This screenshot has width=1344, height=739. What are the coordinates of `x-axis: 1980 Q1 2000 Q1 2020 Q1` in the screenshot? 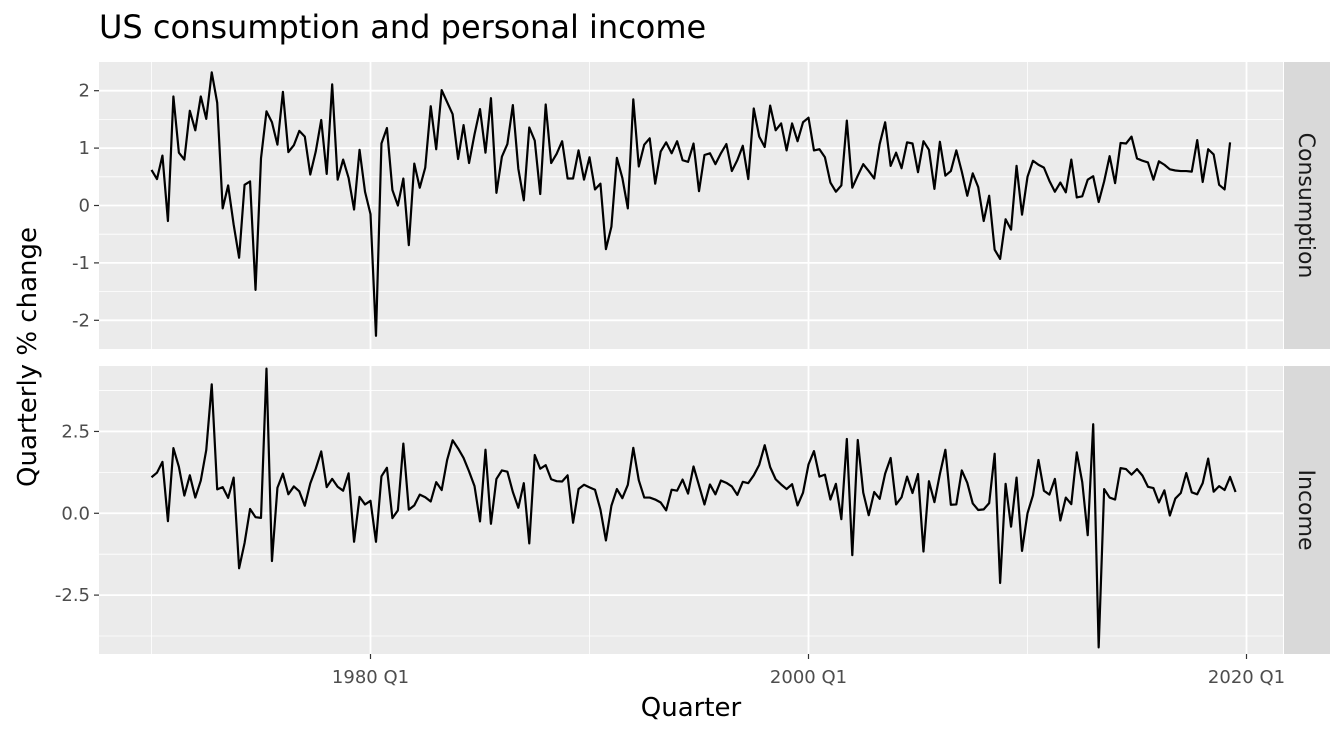 It's located at (808, 671).